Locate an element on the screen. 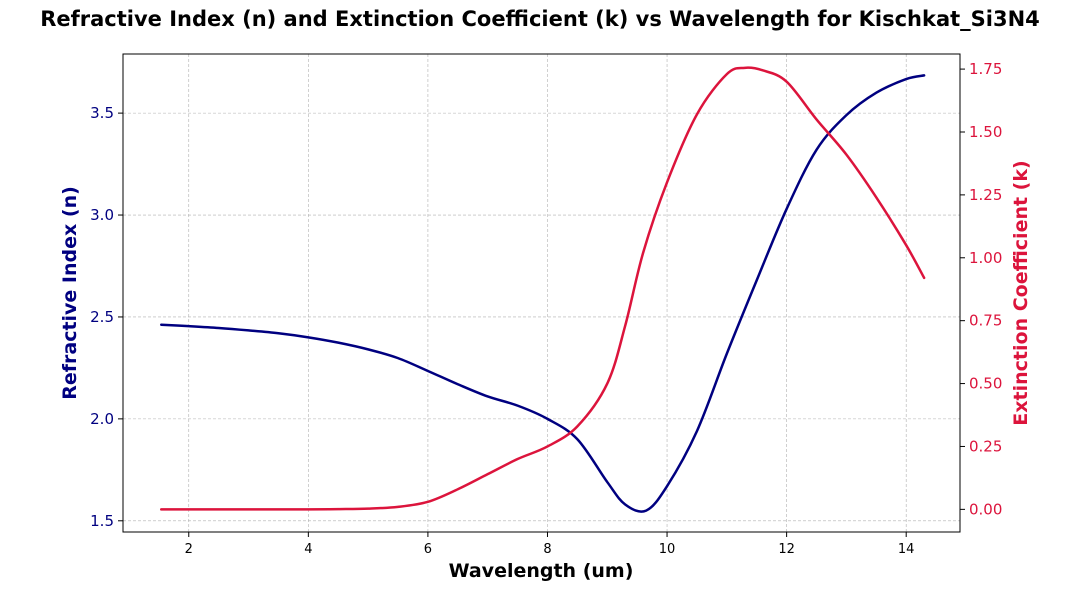 The height and width of the screenshot is (590, 1081). y-left-tick-label: 2.0 is located at coordinates (102, 419).